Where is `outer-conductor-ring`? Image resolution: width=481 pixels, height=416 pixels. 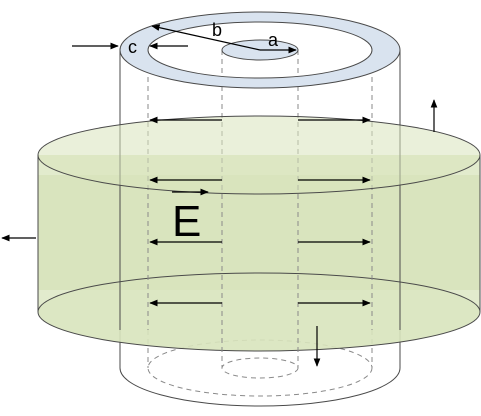 outer-conductor-ring is located at coordinates (260, 50).